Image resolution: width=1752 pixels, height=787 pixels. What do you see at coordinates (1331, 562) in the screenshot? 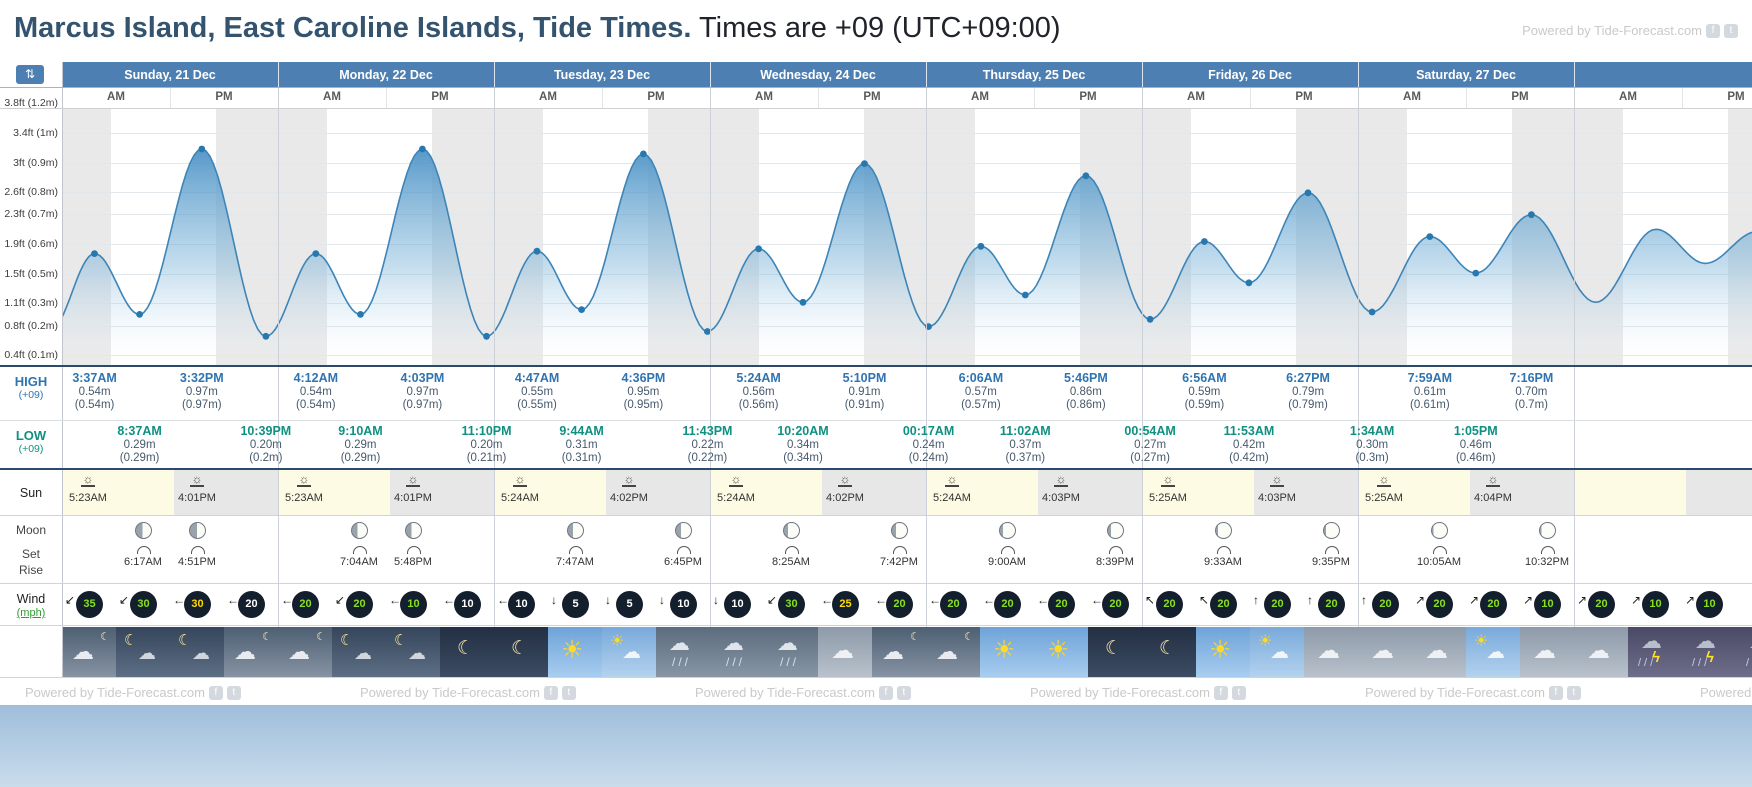
I see `moonrise-time: 9:35PM` at bounding box center [1331, 562].